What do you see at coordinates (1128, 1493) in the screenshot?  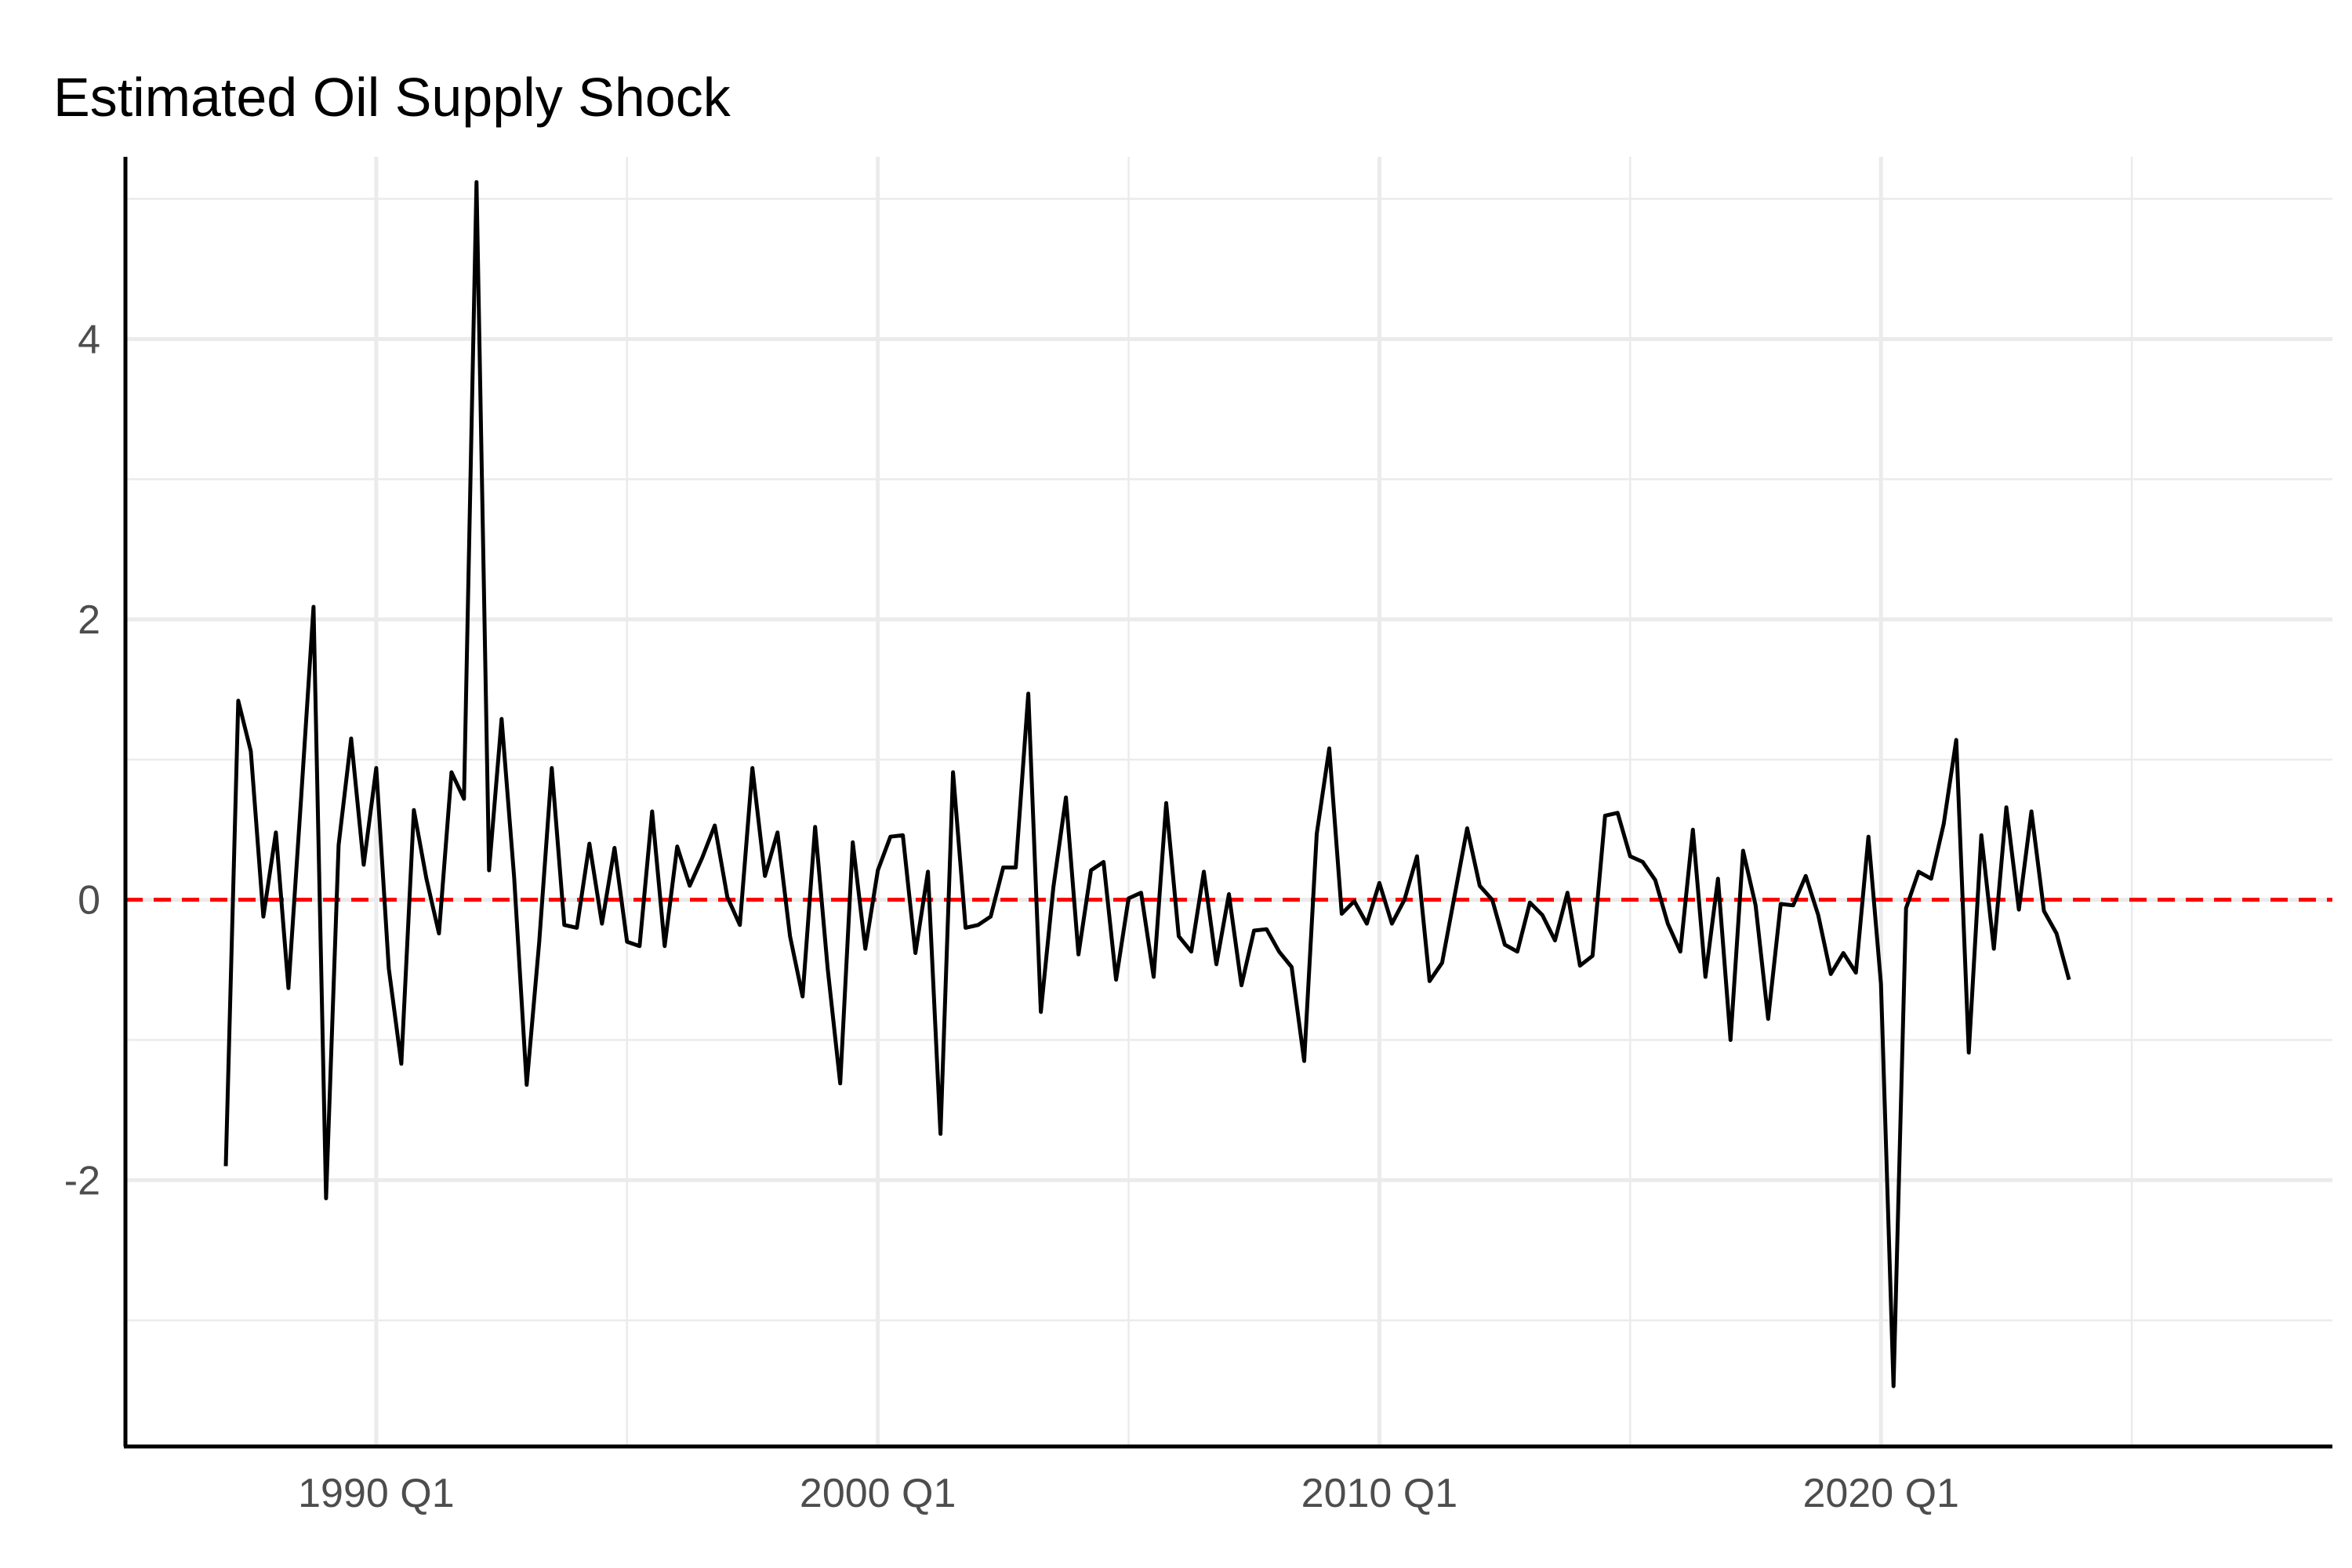 I see `x-axis-ticks: 1990 Q1 2000 Q1 2010 Q1 2020 Q1` at bounding box center [1128, 1493].